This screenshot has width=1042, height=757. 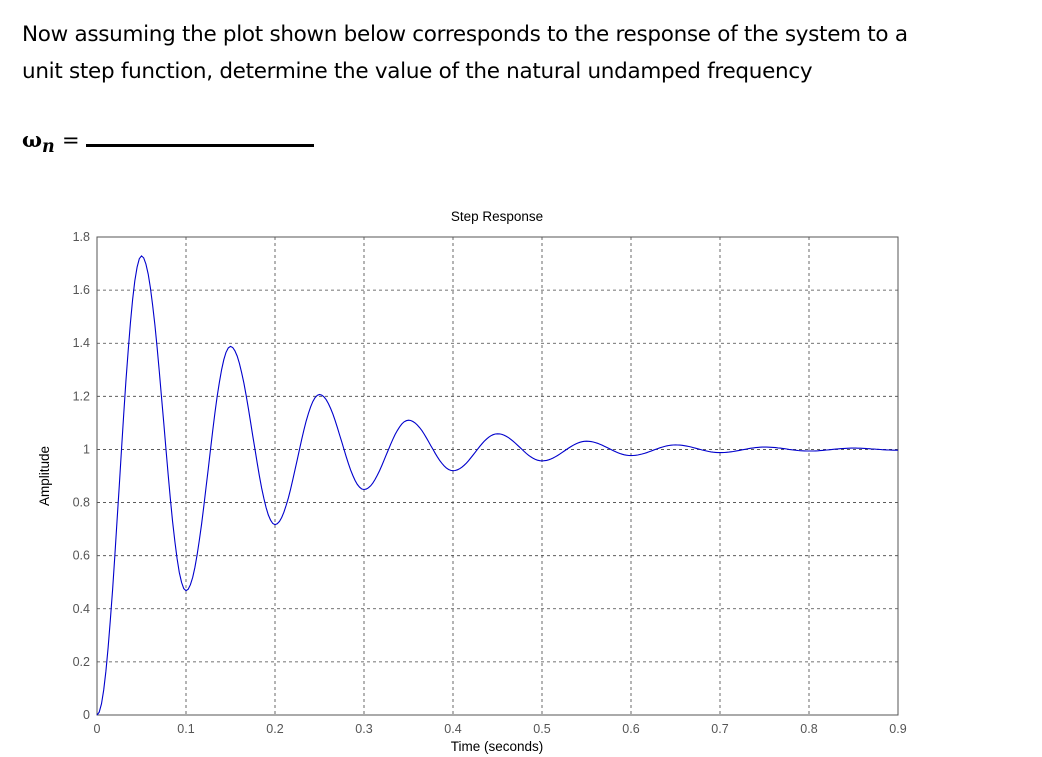 What do you see at coordinates (81, 237) in the screenshot?
I see `y-tick-label: 1.8` at bounding box center [81, 237].